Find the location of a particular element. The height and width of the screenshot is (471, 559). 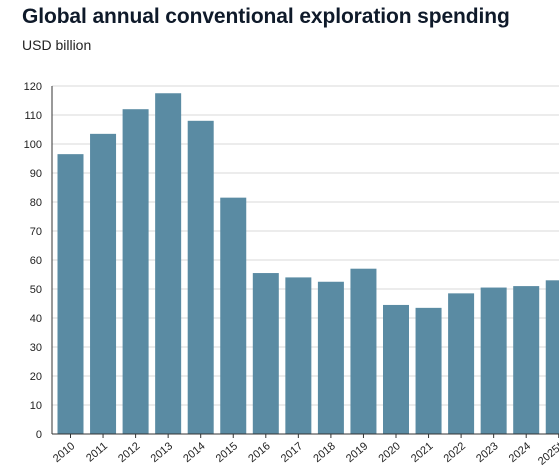

x-tick-label: 2020 is located at coordinates (389, 452).